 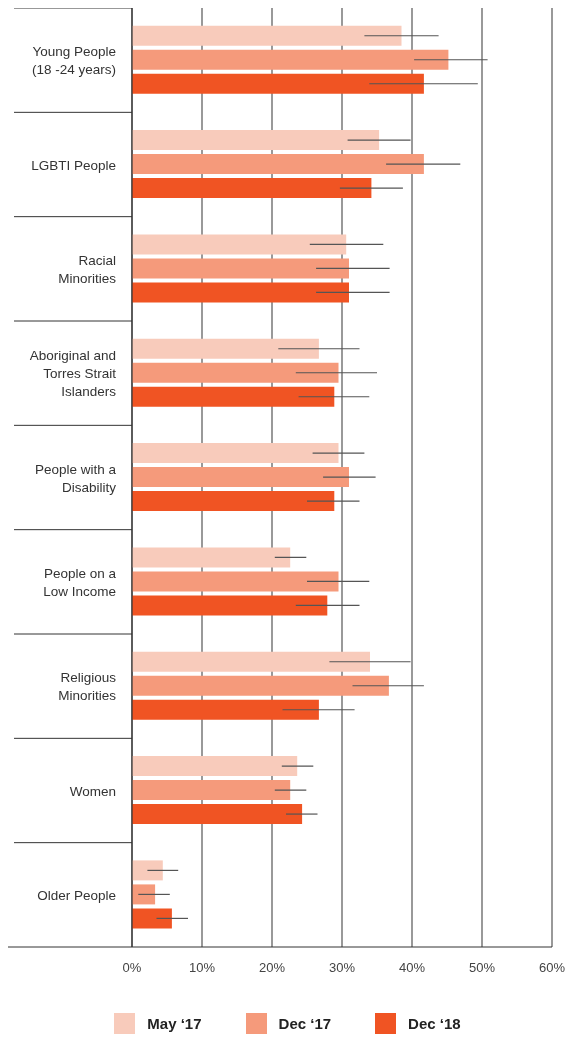 What do you see at coordinates (92, 790) in the screenshot?
I see `y-tick-label: Women` at bounding box center [92, 790].